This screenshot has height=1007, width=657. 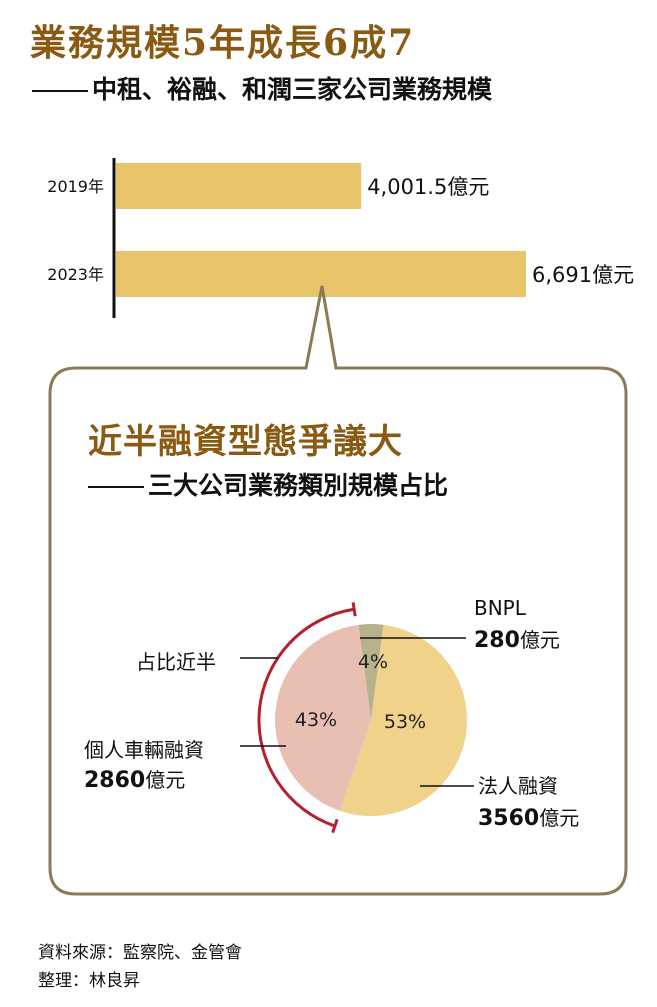 I want to click on vehicle-amount-value: 2860, so click(x=115, y=780).